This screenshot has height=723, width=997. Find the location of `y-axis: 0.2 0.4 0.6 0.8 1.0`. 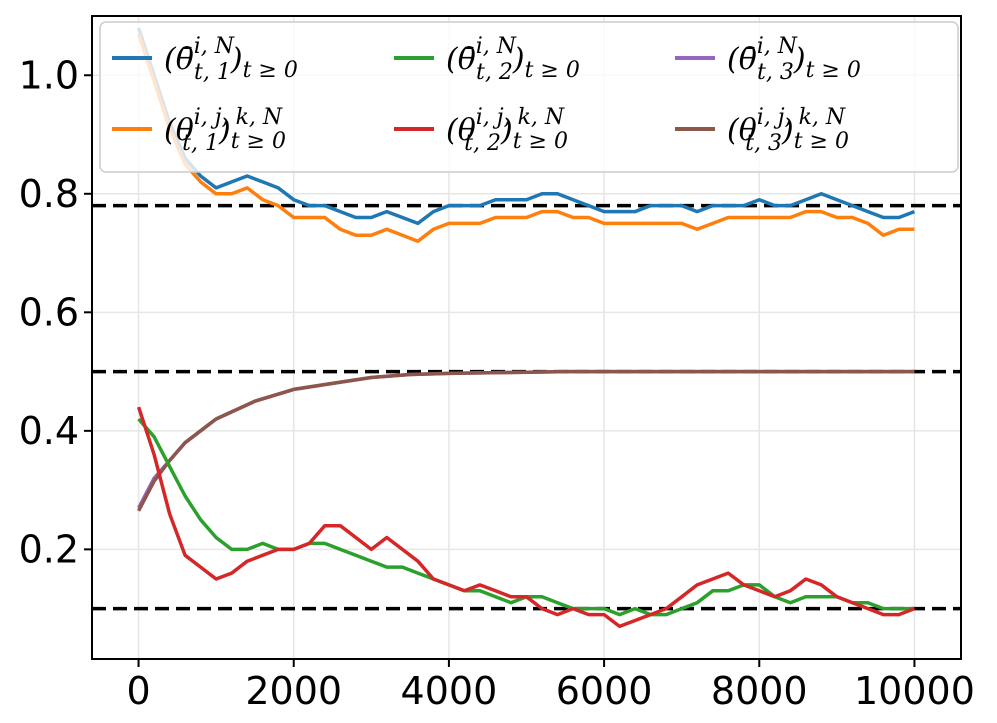

y-axis: 0.2 0.4 0.6 0.8 1.0 is located at coordinates (55, 312).